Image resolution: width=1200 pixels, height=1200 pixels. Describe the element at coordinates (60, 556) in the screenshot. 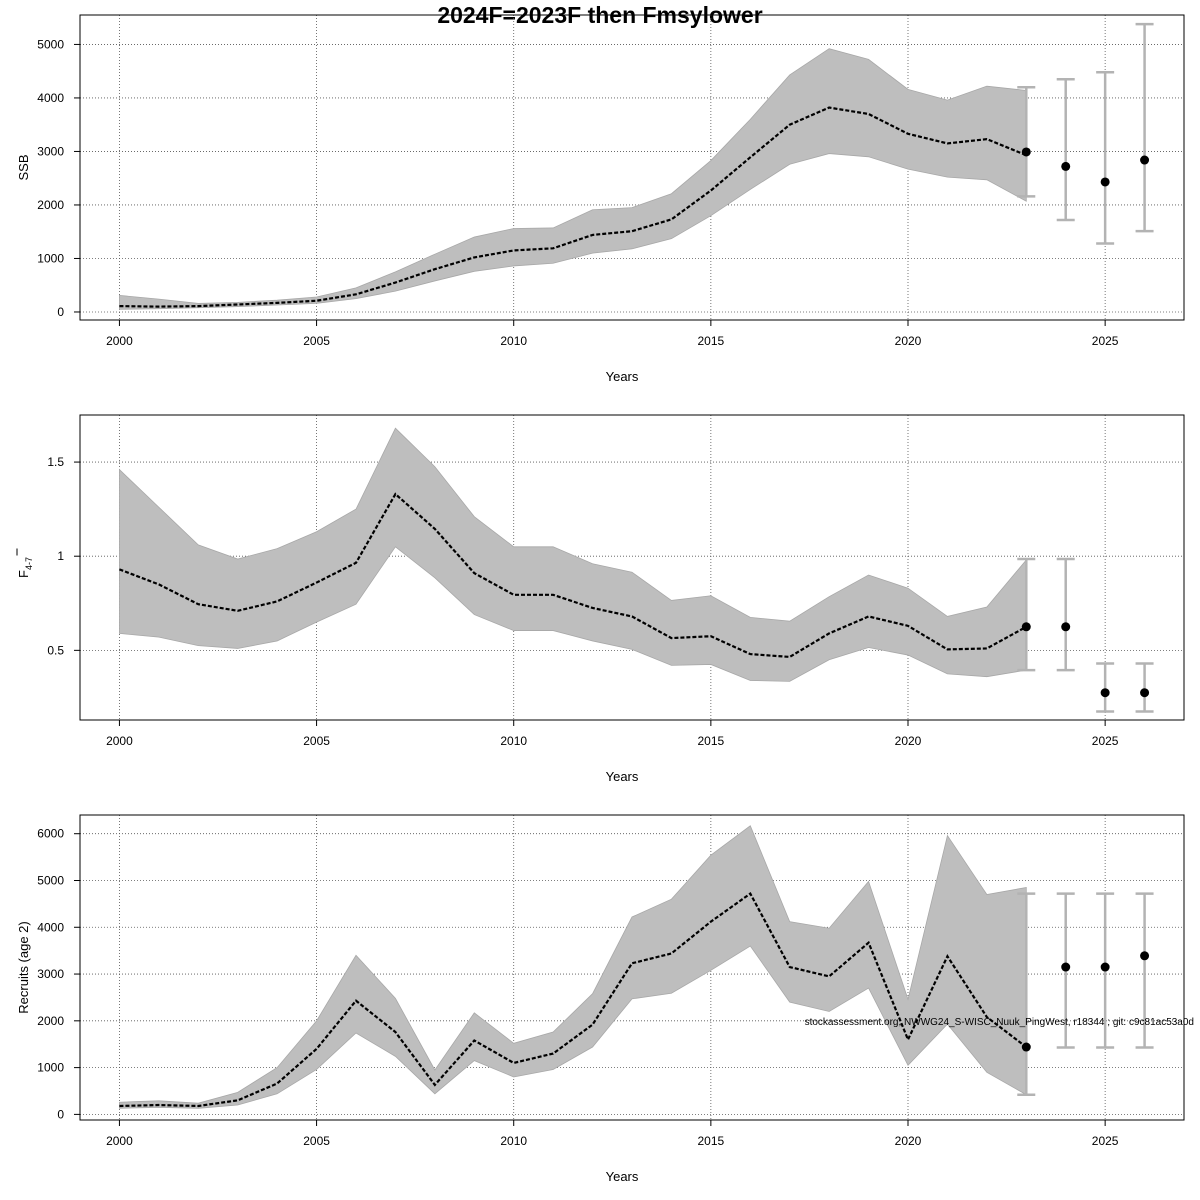

I see `y-tick-label: 1` at that location.